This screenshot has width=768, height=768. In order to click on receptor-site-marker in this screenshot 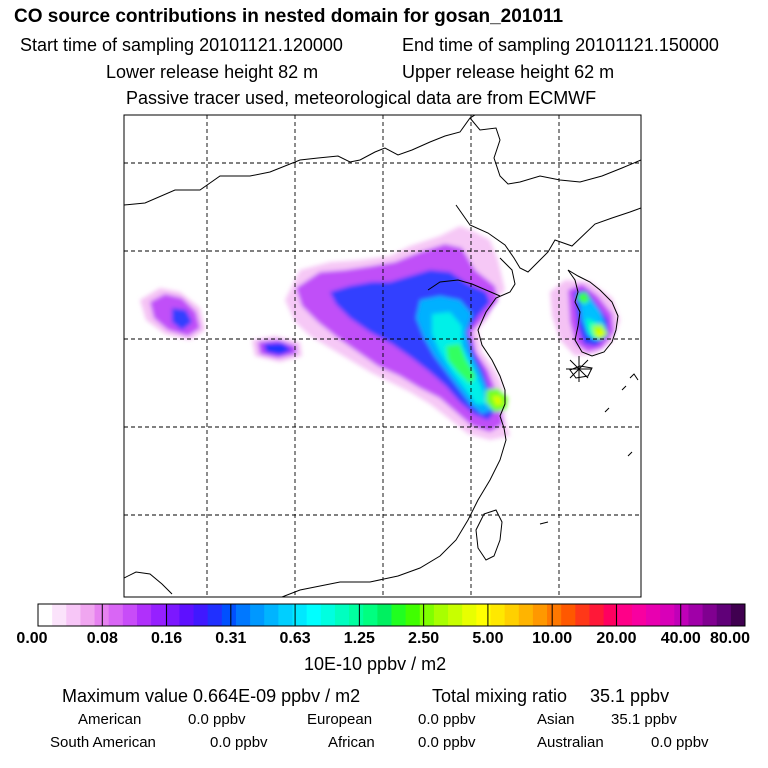, I will do `click(579, 369)`.